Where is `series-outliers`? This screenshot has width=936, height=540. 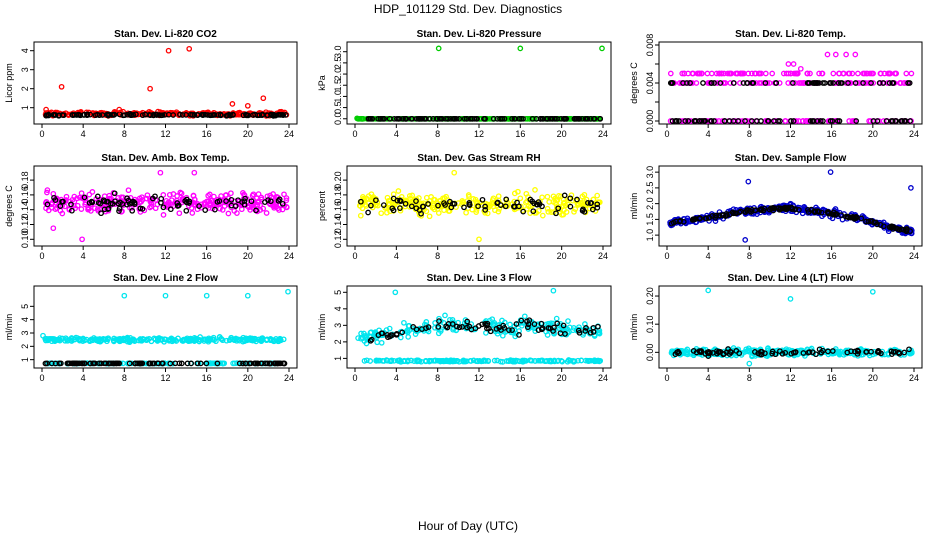 series-outliers is located at coordinates (155, 79).